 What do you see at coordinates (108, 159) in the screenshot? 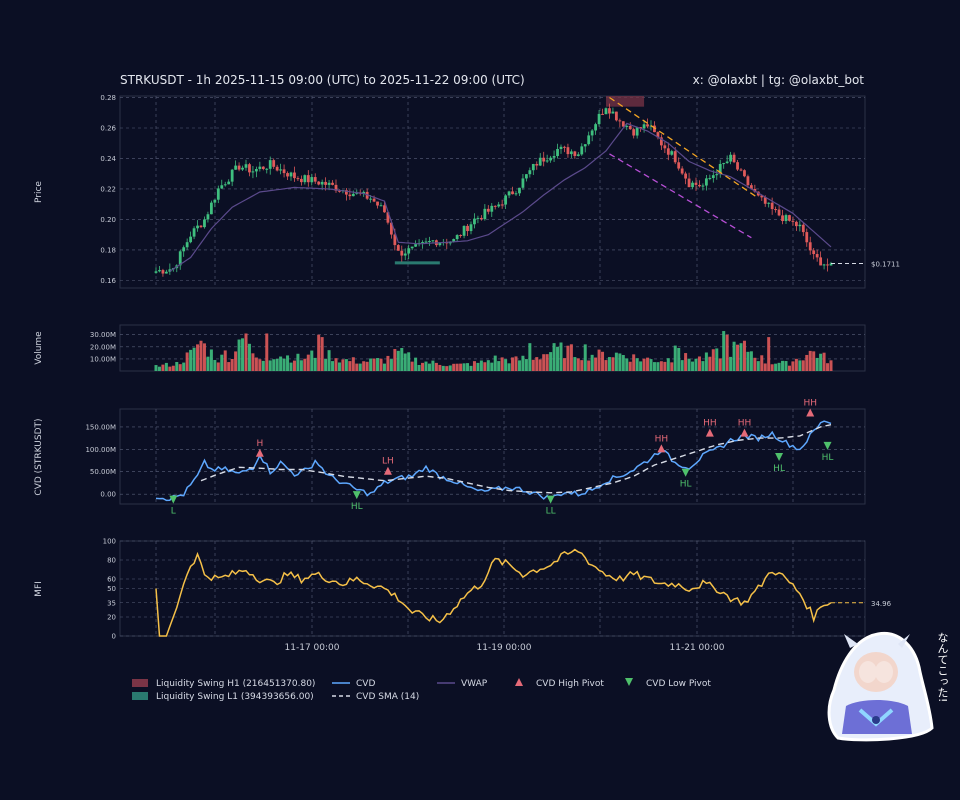
I see `price-ytick: 0.24` at bounding box center [108, 159].